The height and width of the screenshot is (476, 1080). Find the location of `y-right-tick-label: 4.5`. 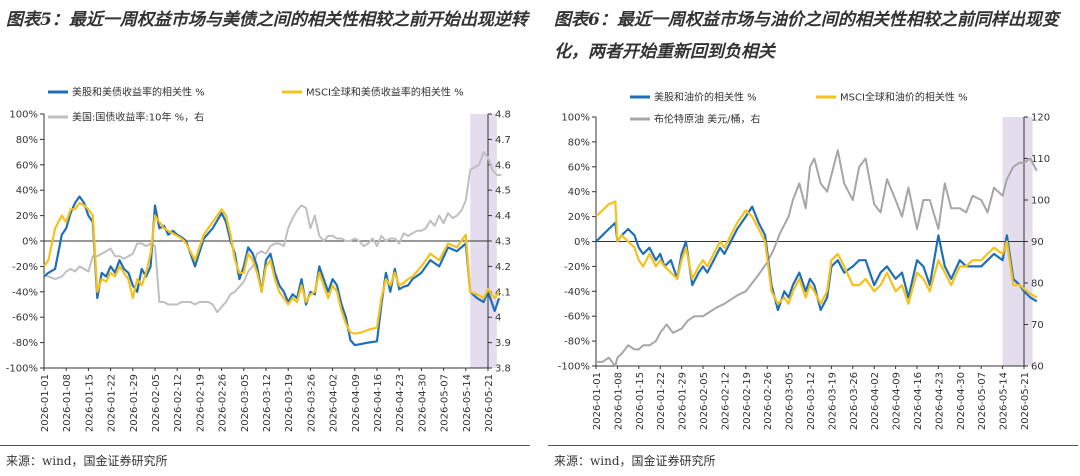

y-right-tick-label: 4.5 is located at coordinates (503, 191).